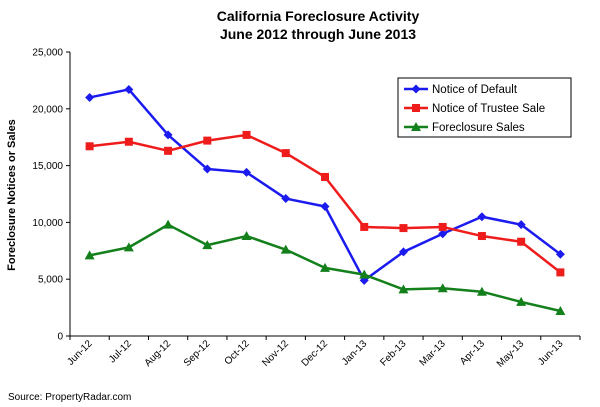 The image size is (600, 407). I want to click on x-tick-label: Jun-12, so click(80, 353).